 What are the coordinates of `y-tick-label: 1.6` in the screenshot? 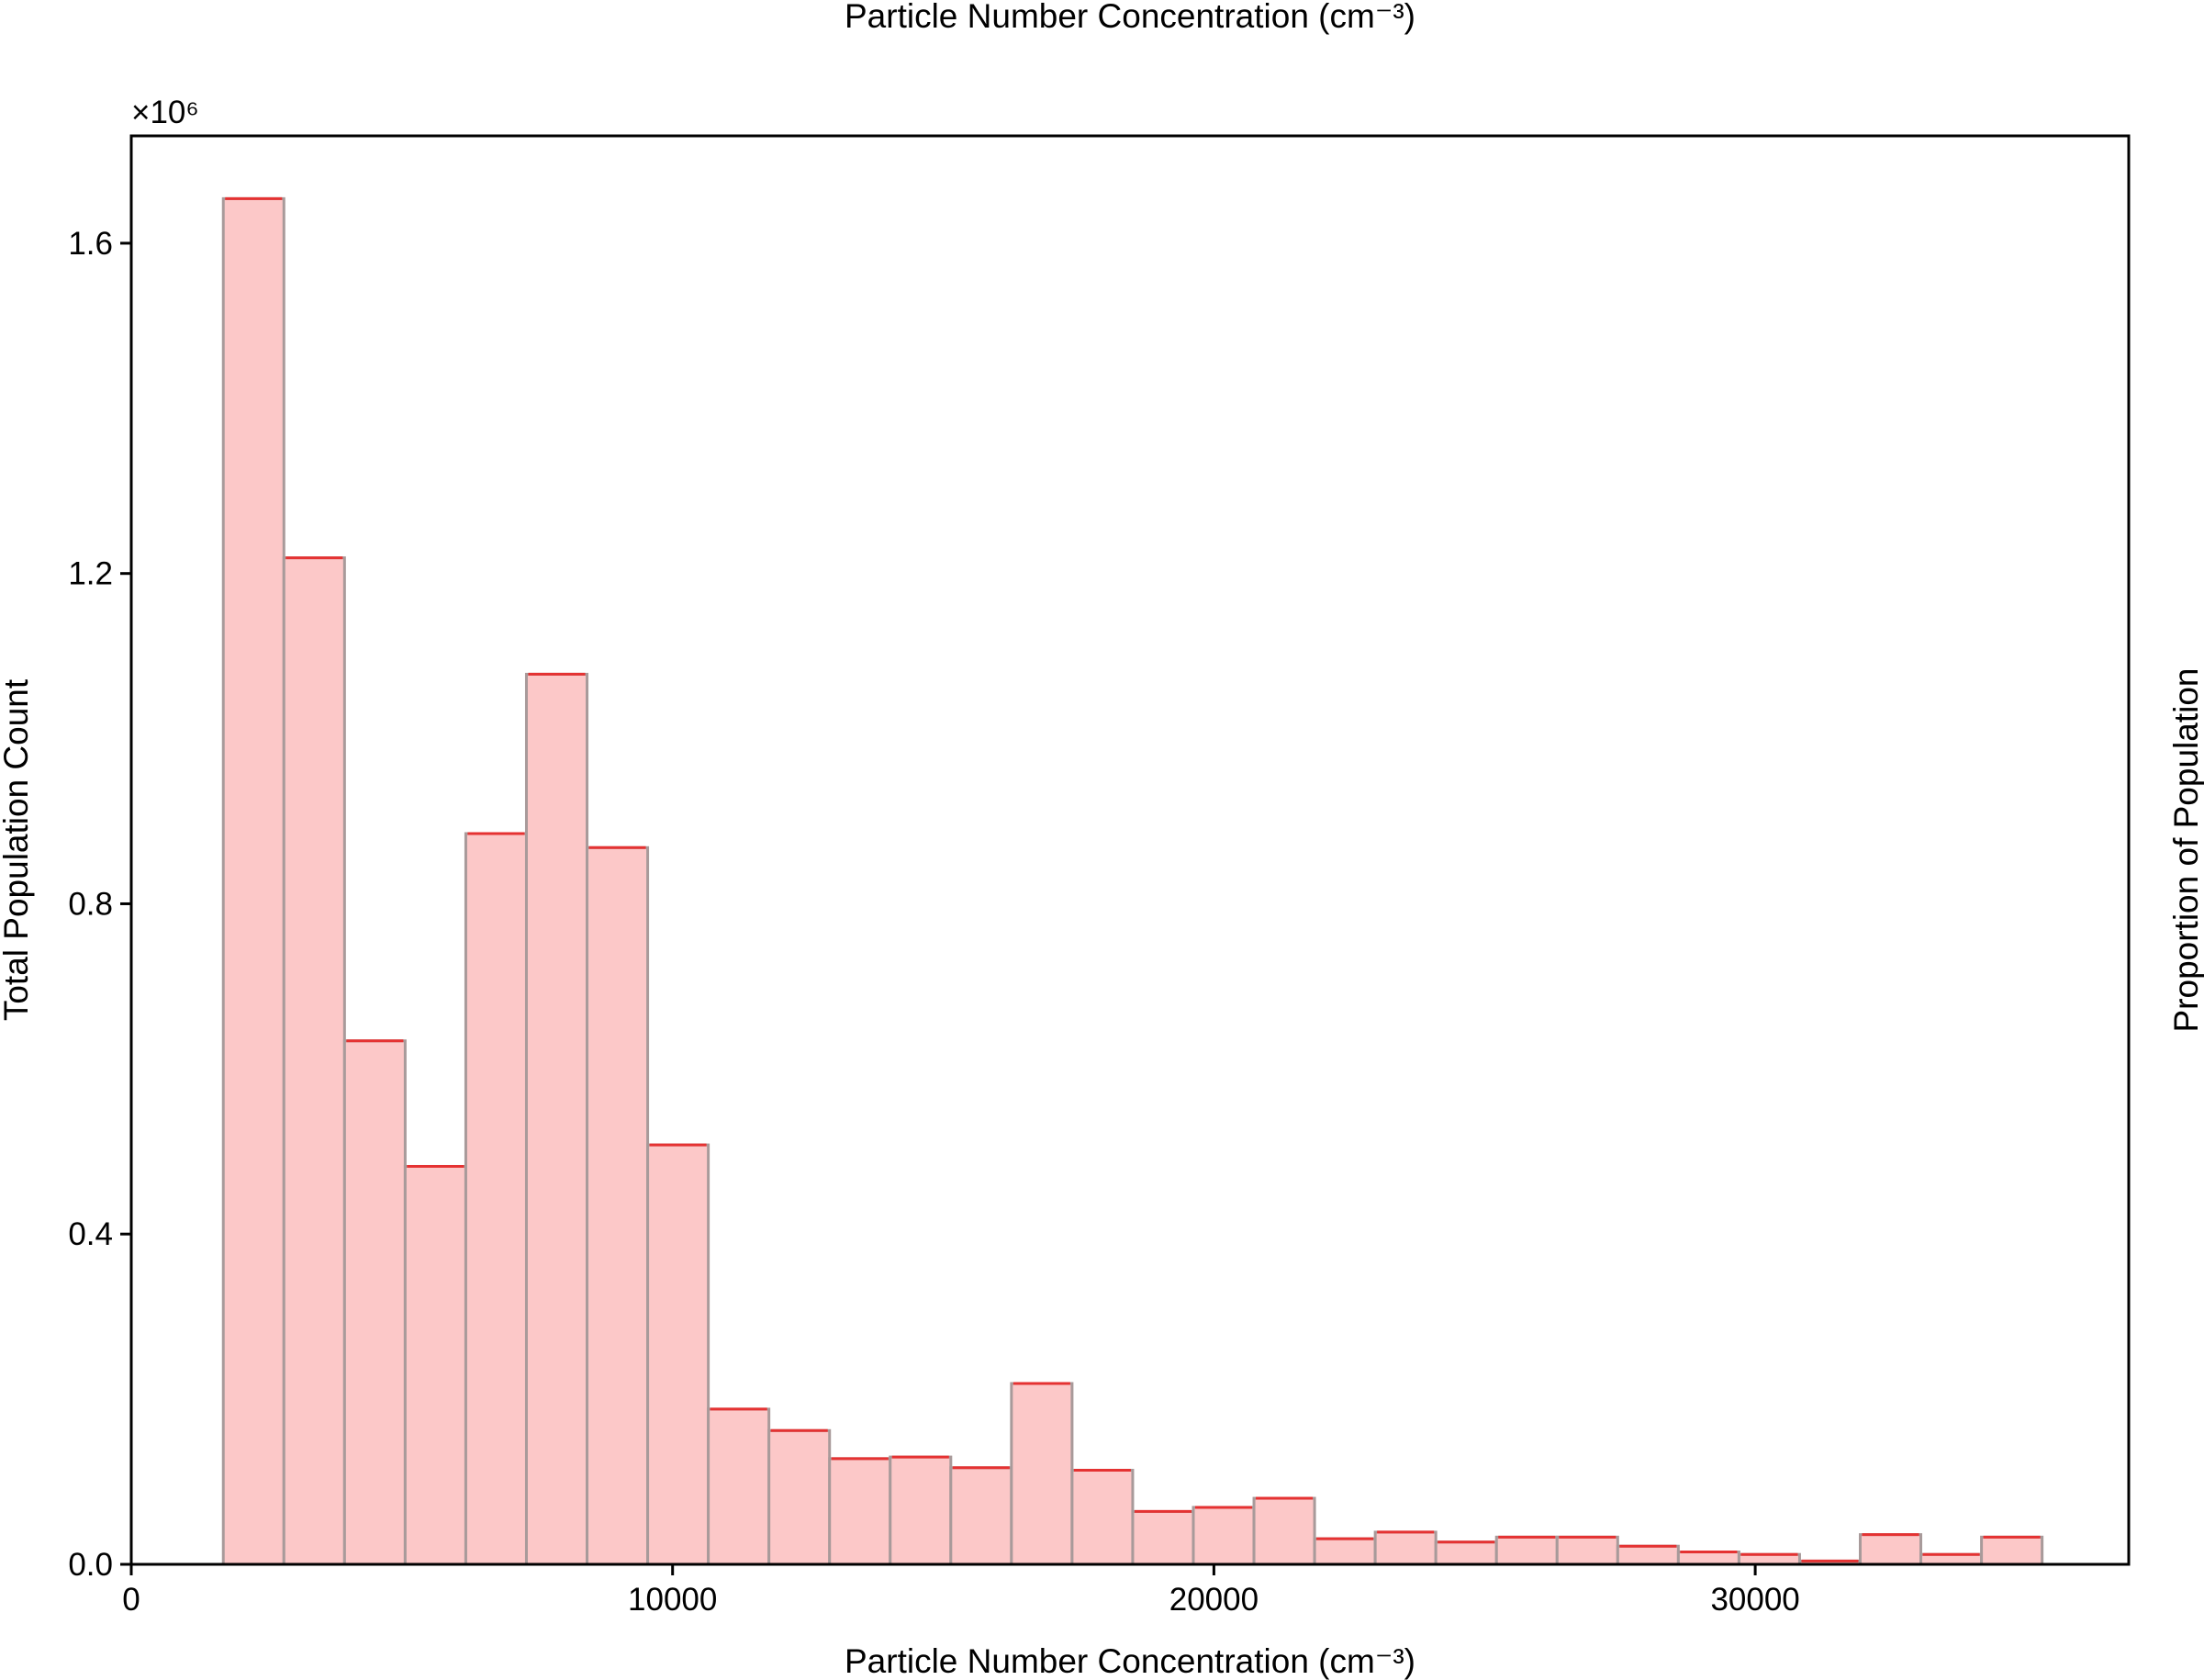 It's located at (91, 244).